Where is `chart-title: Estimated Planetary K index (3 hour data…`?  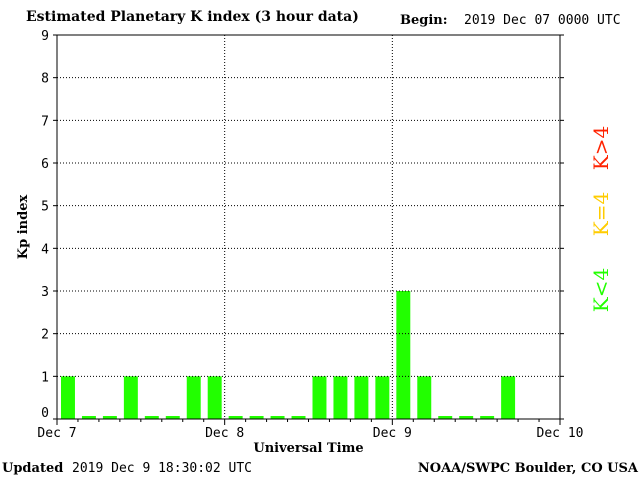
chart-title: Estimated Planetary K index (3 hour data… is located at coordinates (192, 17).